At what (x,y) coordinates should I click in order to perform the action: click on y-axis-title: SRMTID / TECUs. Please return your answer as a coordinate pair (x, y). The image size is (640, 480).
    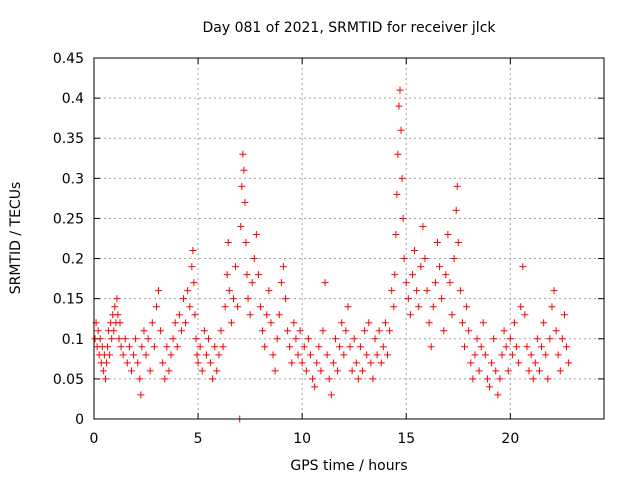
    Looking at the image, I should click on (16, 238).